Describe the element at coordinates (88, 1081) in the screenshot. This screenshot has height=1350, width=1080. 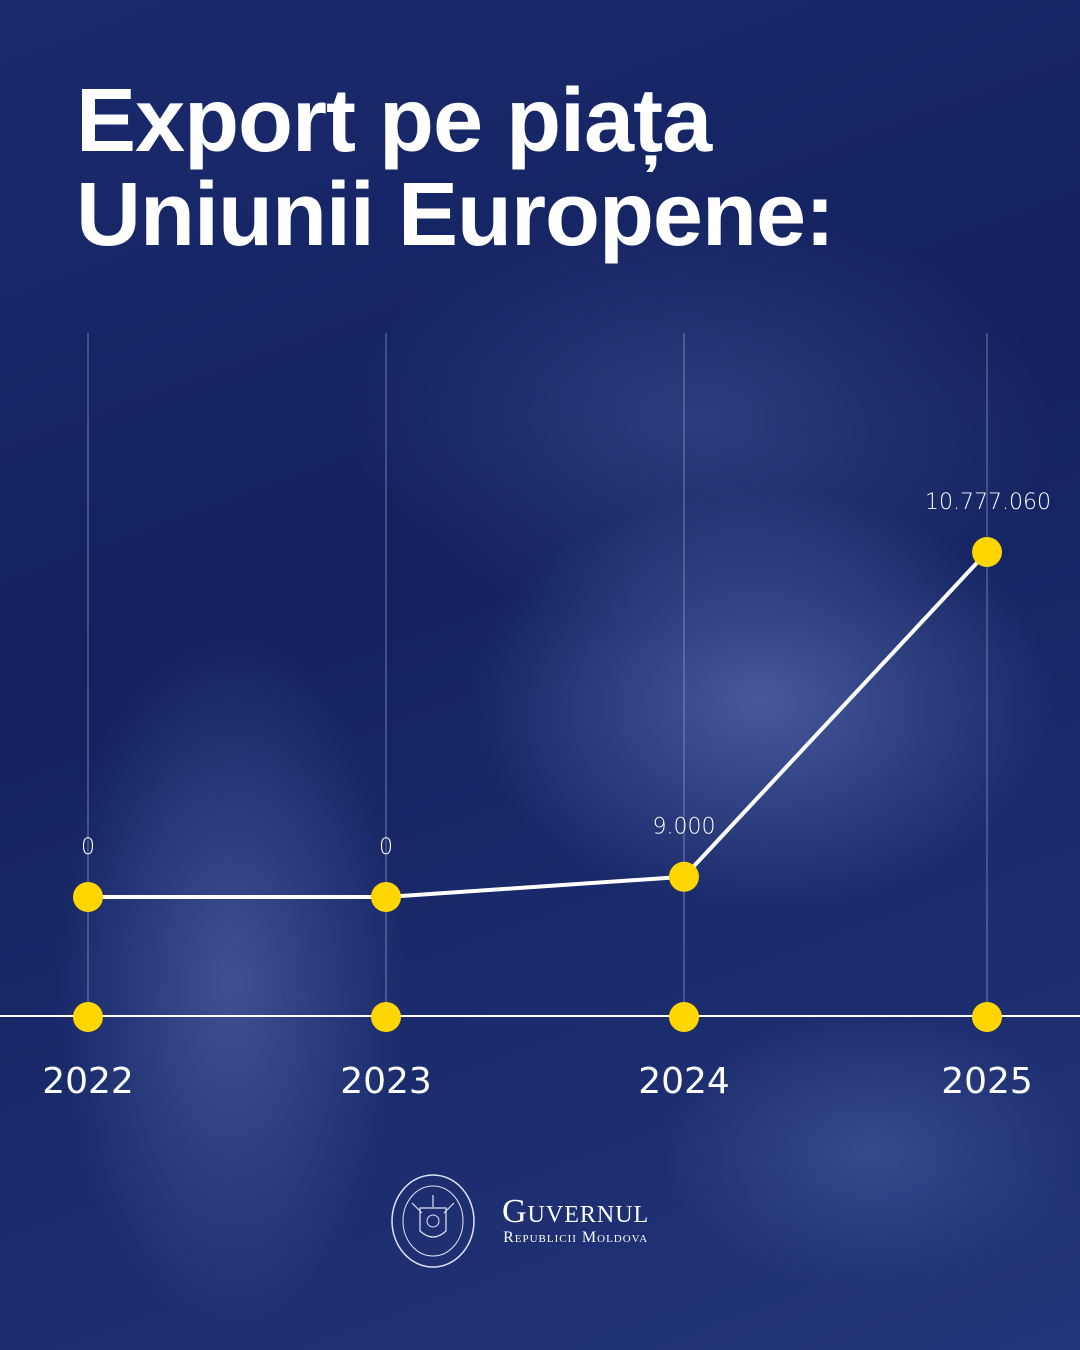
I see `x-tick-label-2022: 2022` at that location.